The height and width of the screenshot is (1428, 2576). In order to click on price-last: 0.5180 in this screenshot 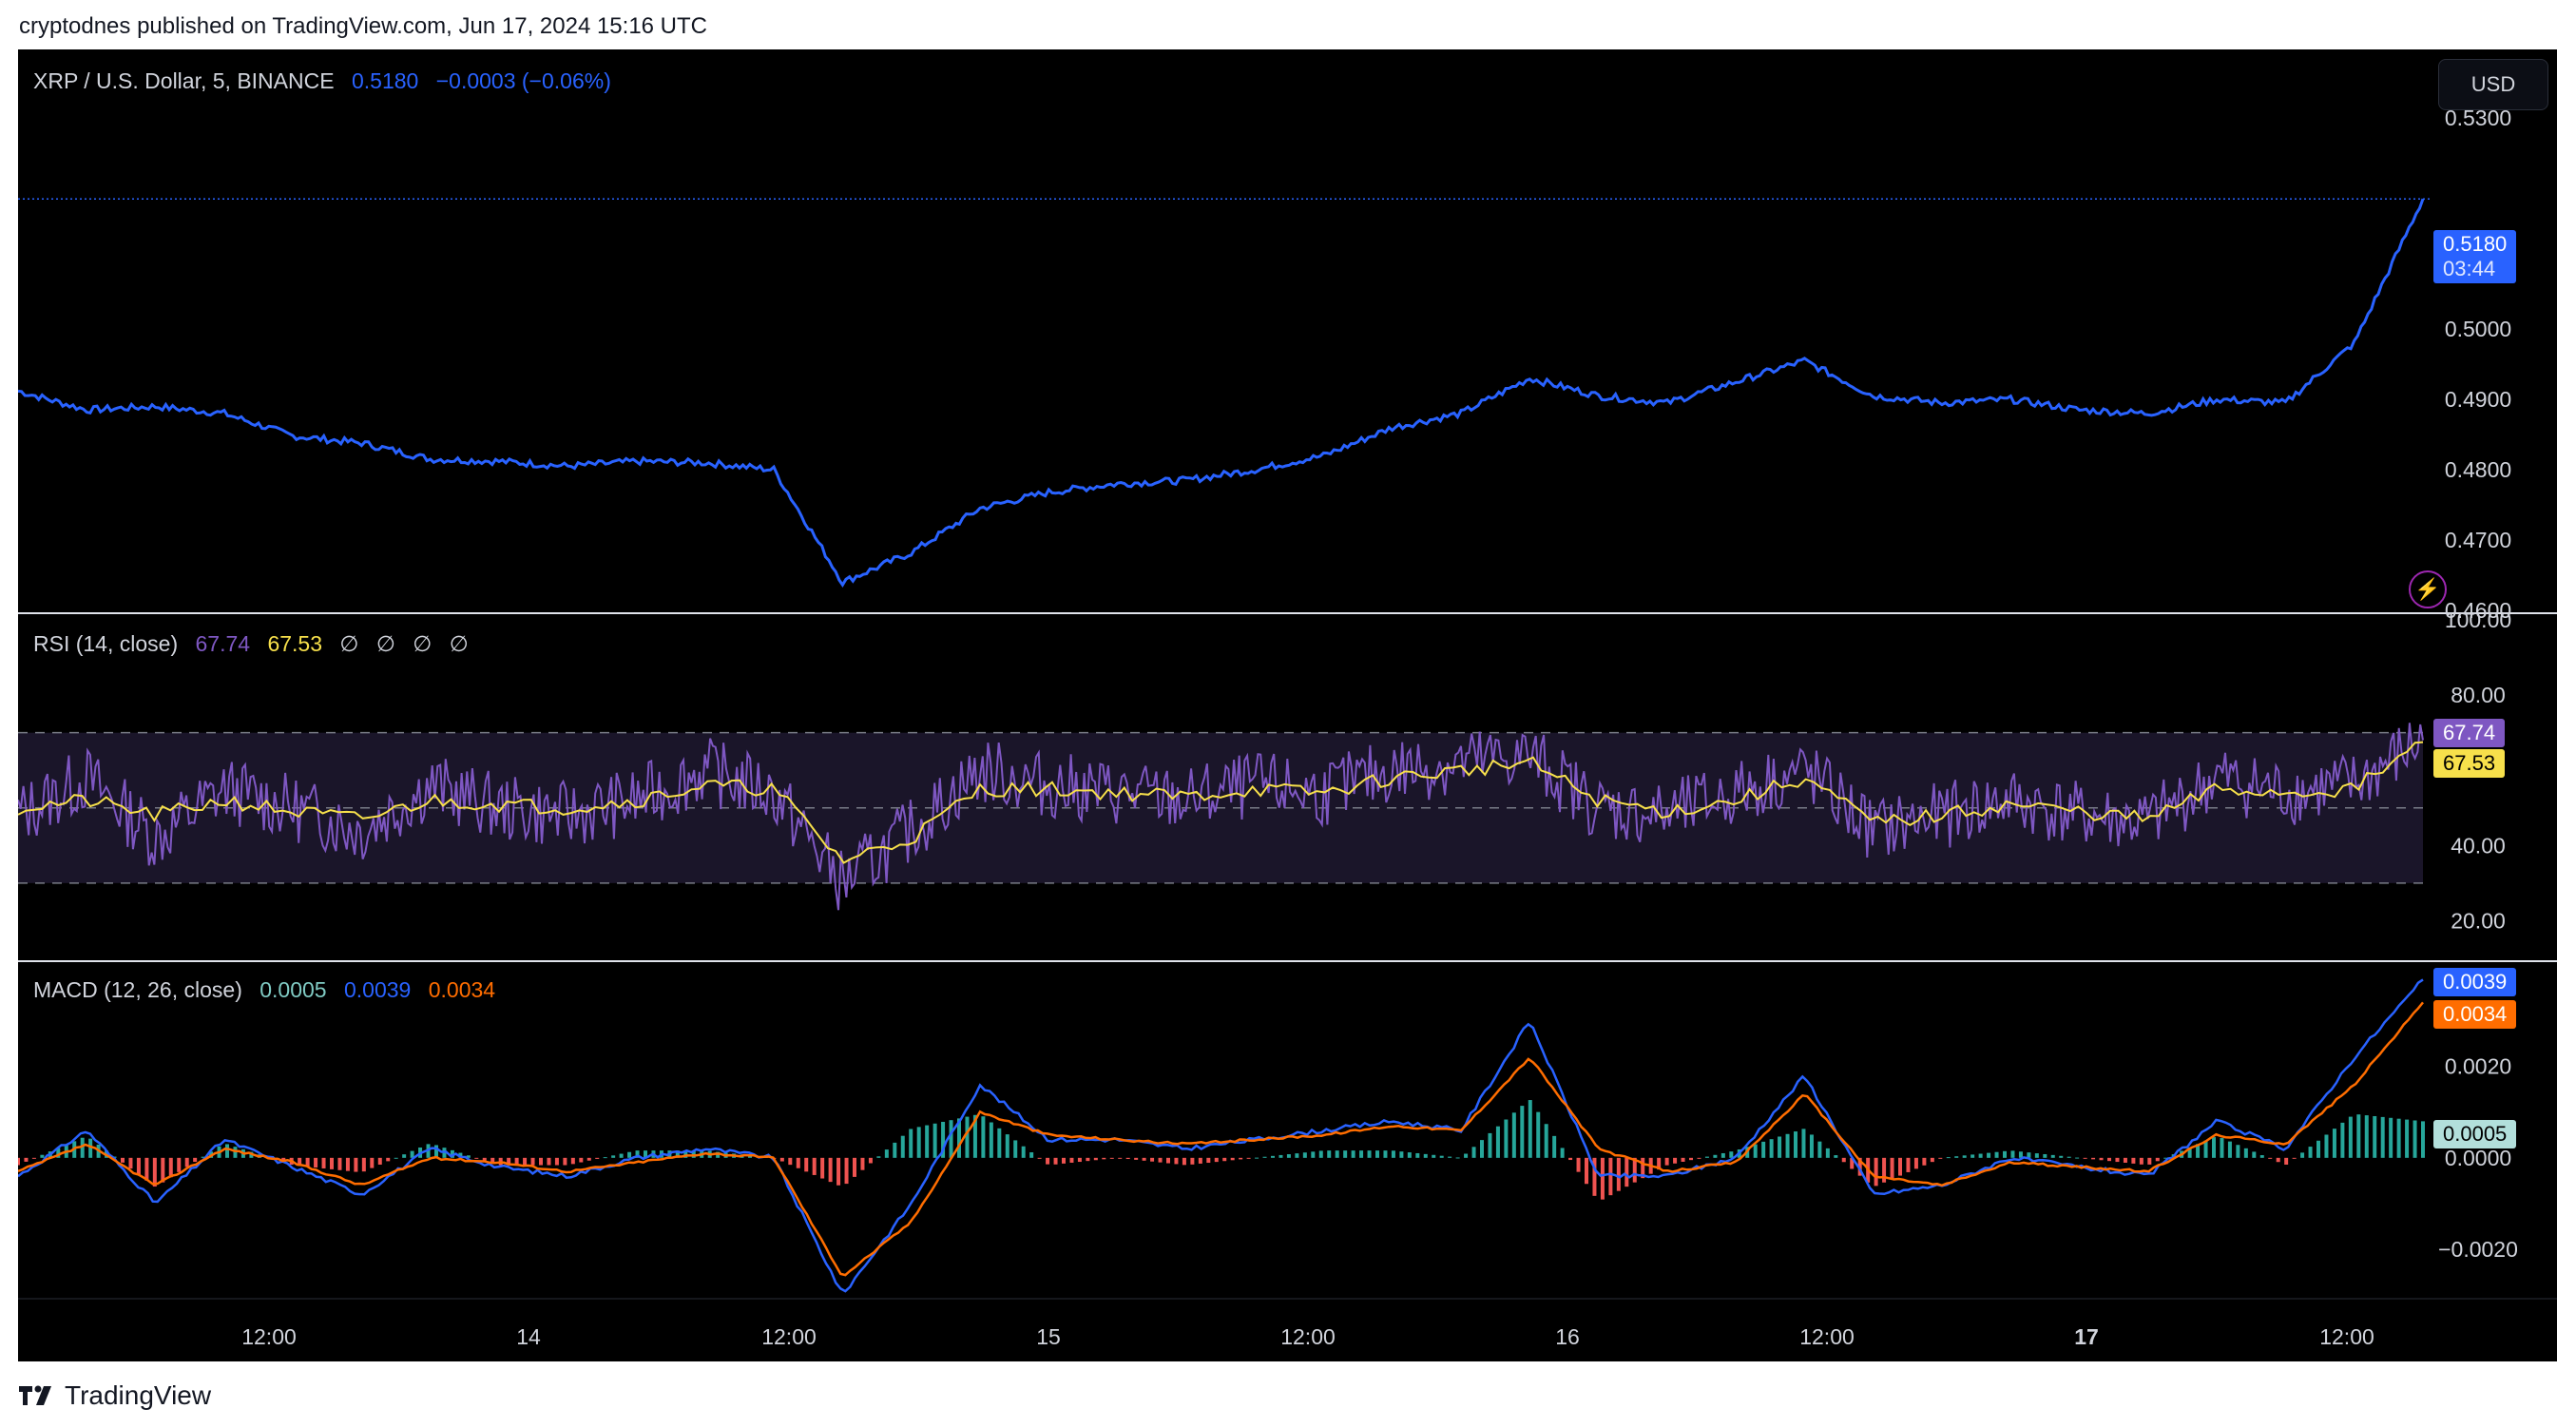, I will do `click(385, 80)`.